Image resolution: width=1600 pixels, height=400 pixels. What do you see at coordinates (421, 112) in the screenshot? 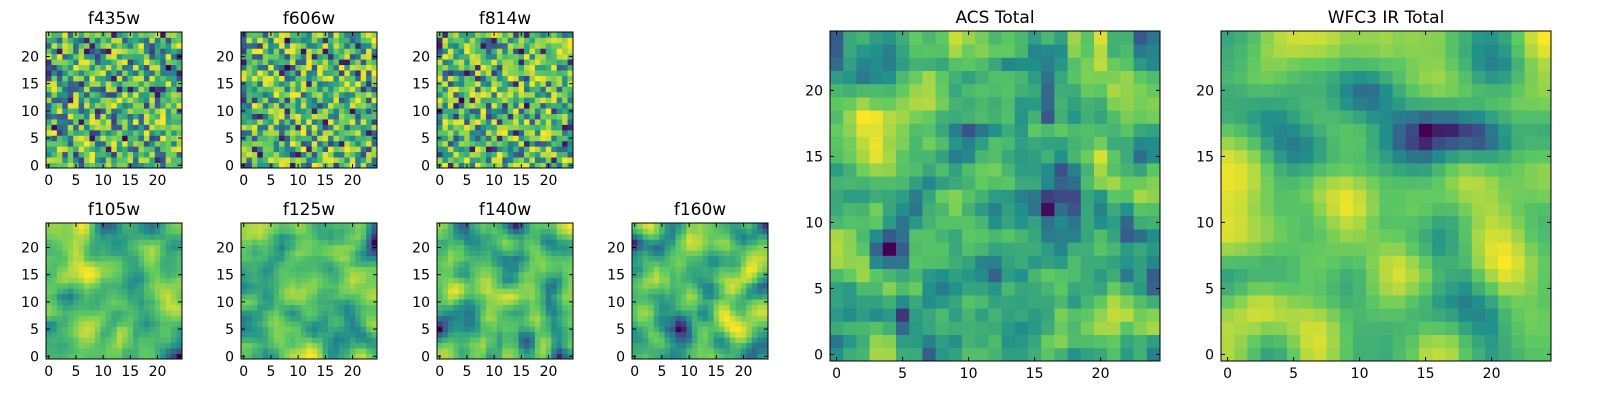
I see `y-tick-label: 10` at bounding box center [421, 112].